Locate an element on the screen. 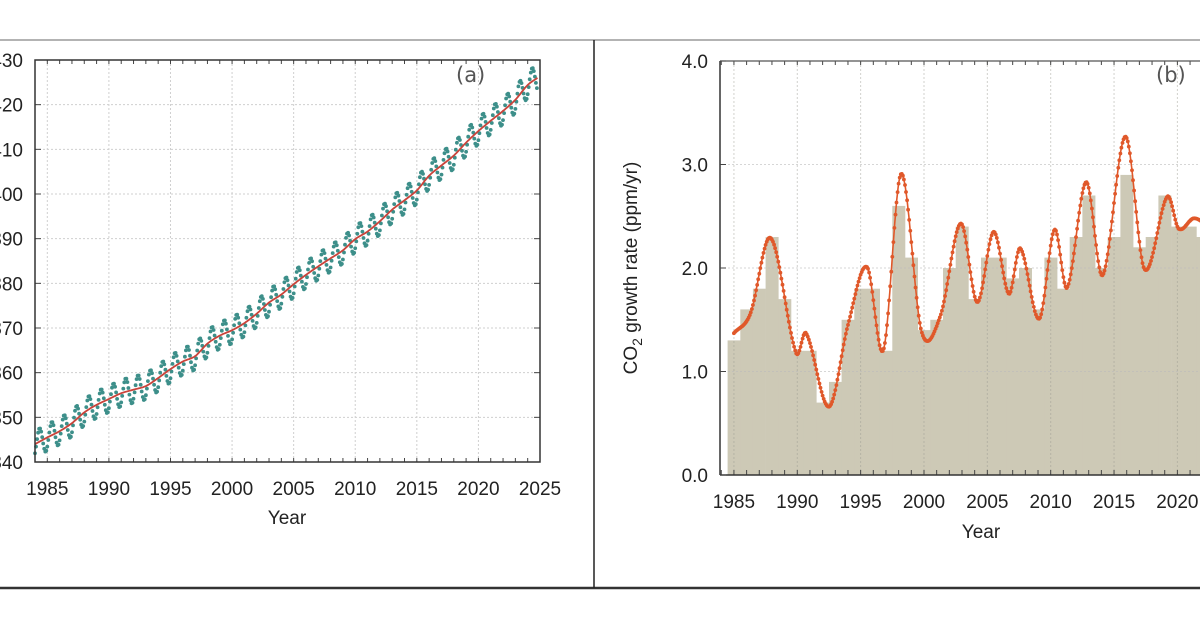 This screenshot has height=630, width=1200. bar-2018 is located at coordinates (1152, 356).